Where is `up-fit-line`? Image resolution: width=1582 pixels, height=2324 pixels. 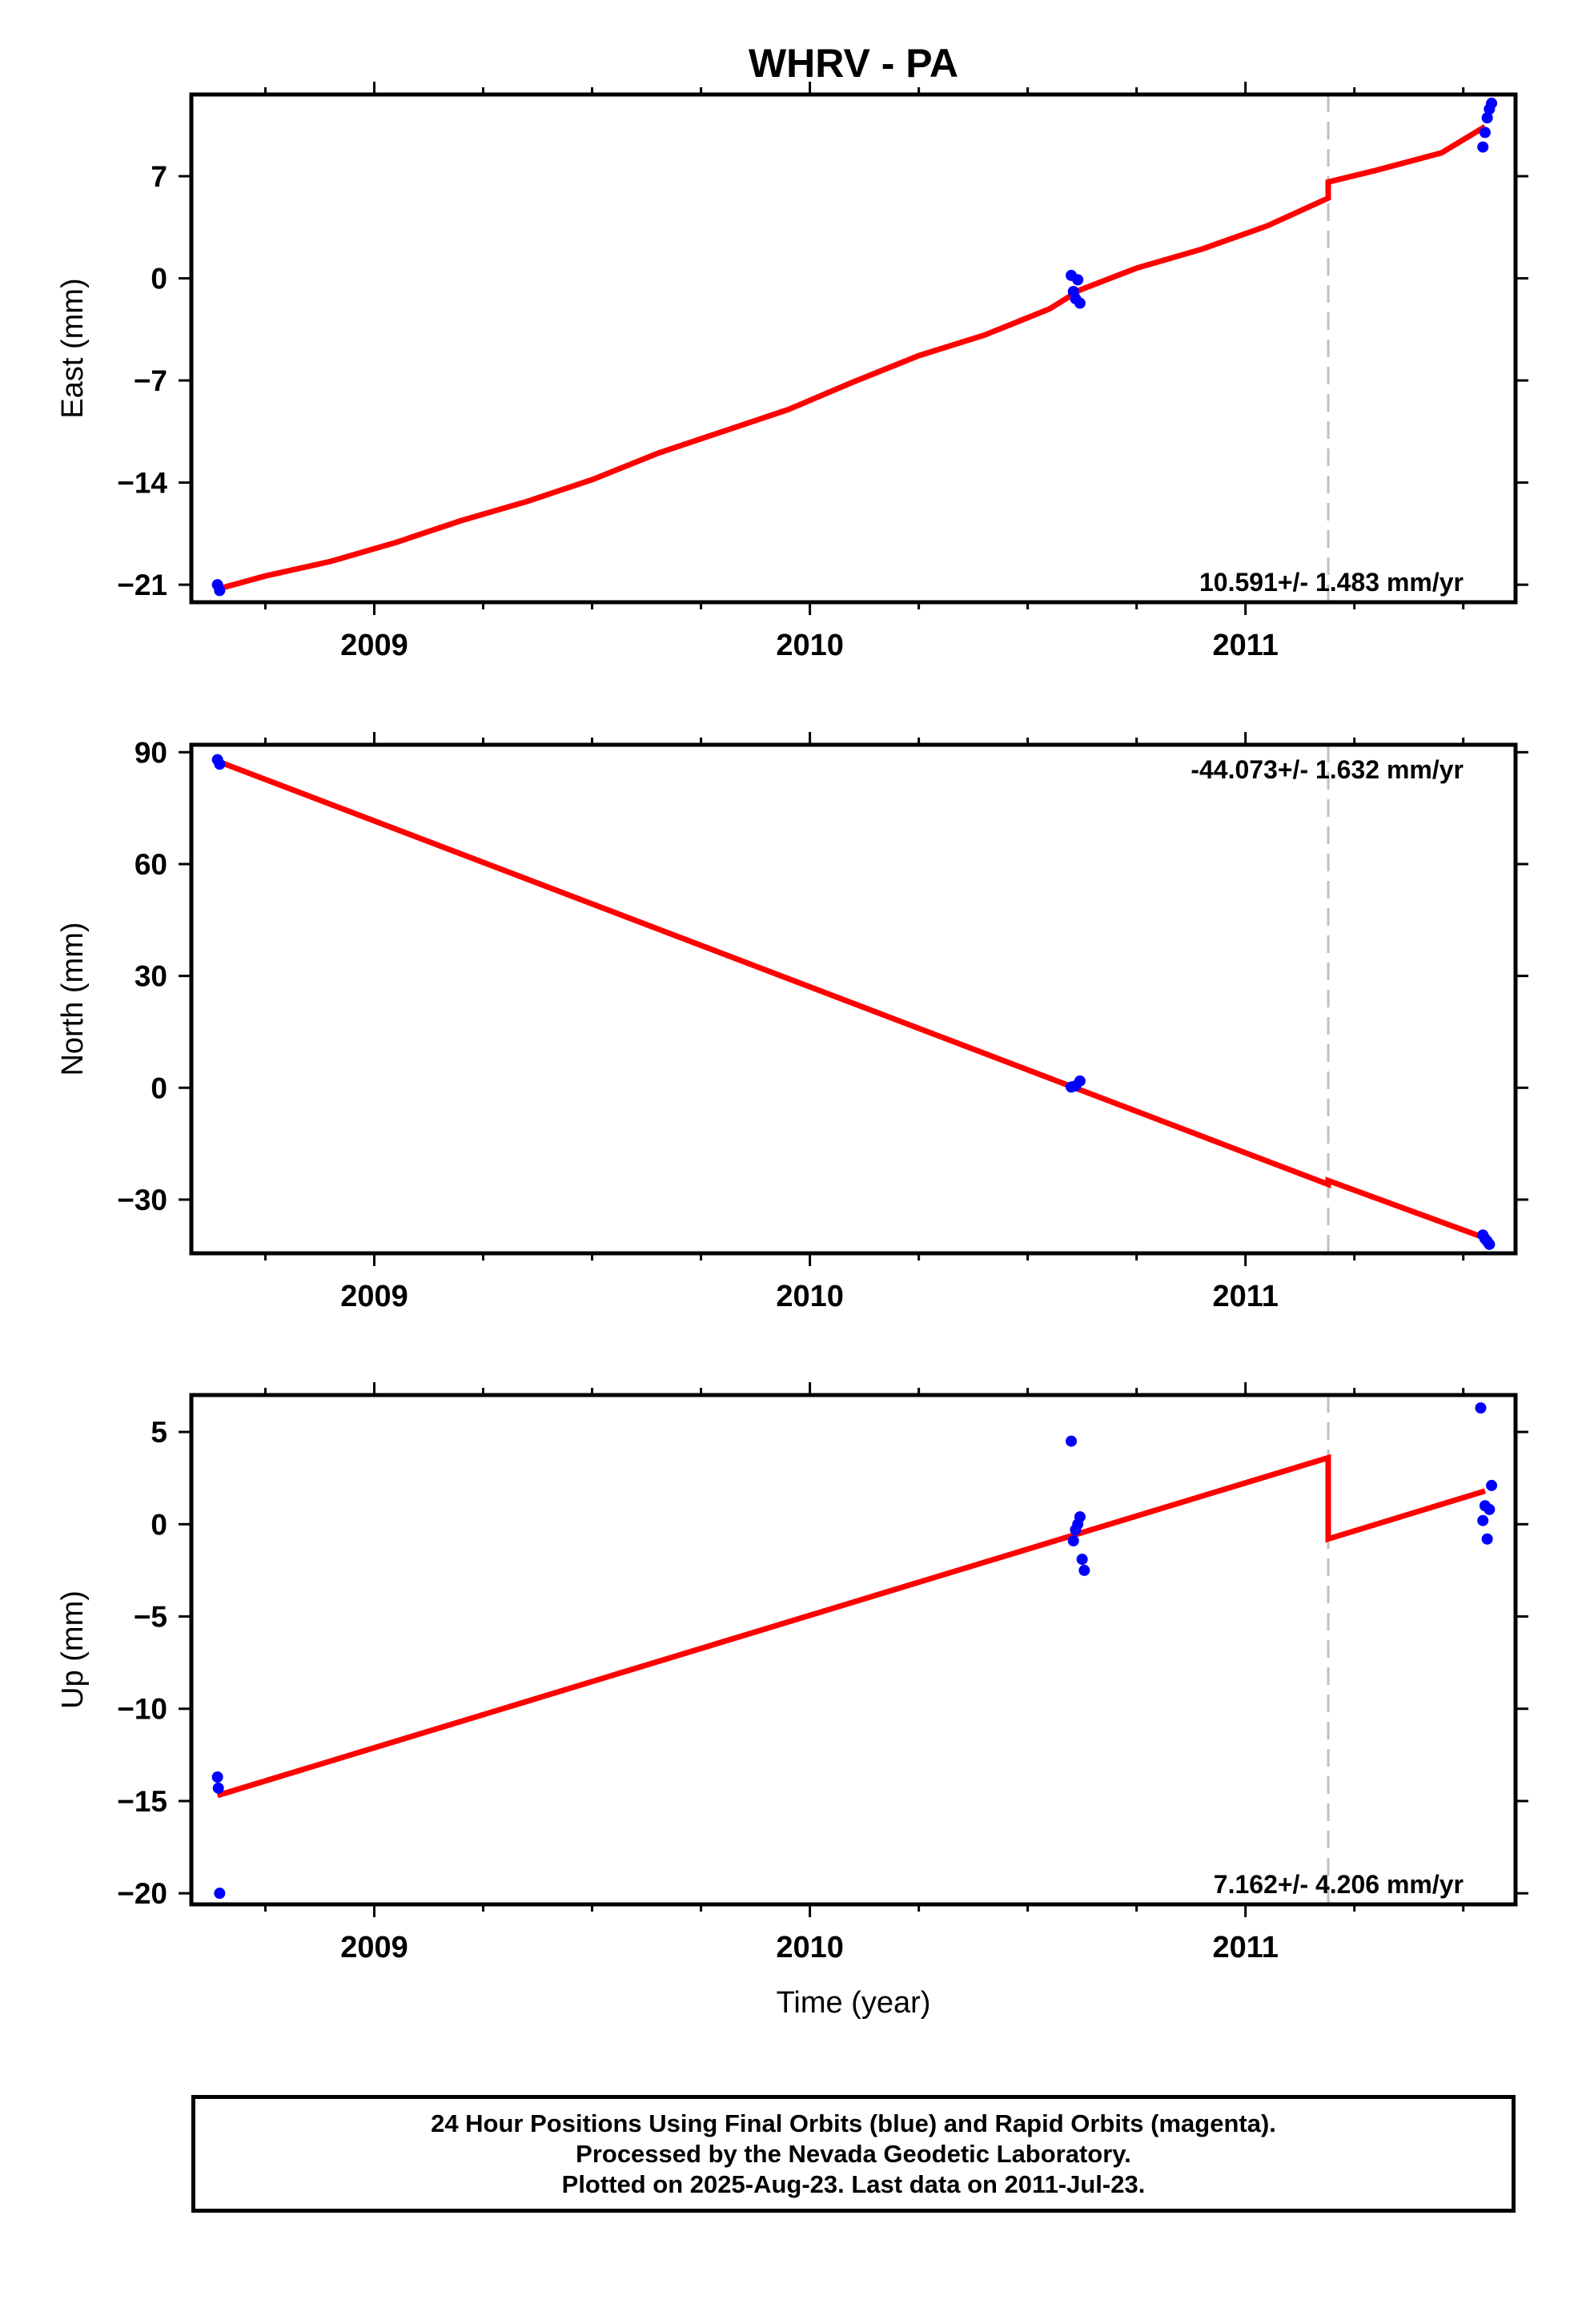 up-fit-line is located at coordinates (851, 1626).